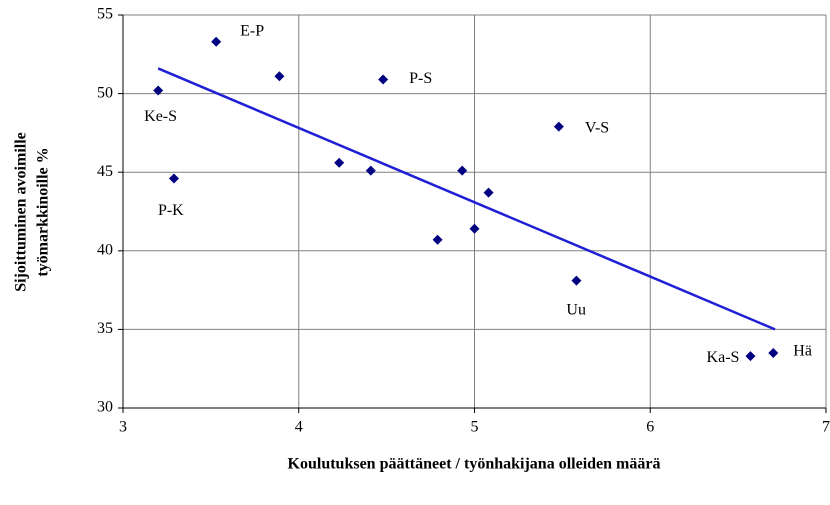  Describe the element at coordinates (123, 427) in the screenshot. I see `x-tick-label: 3` at that location.